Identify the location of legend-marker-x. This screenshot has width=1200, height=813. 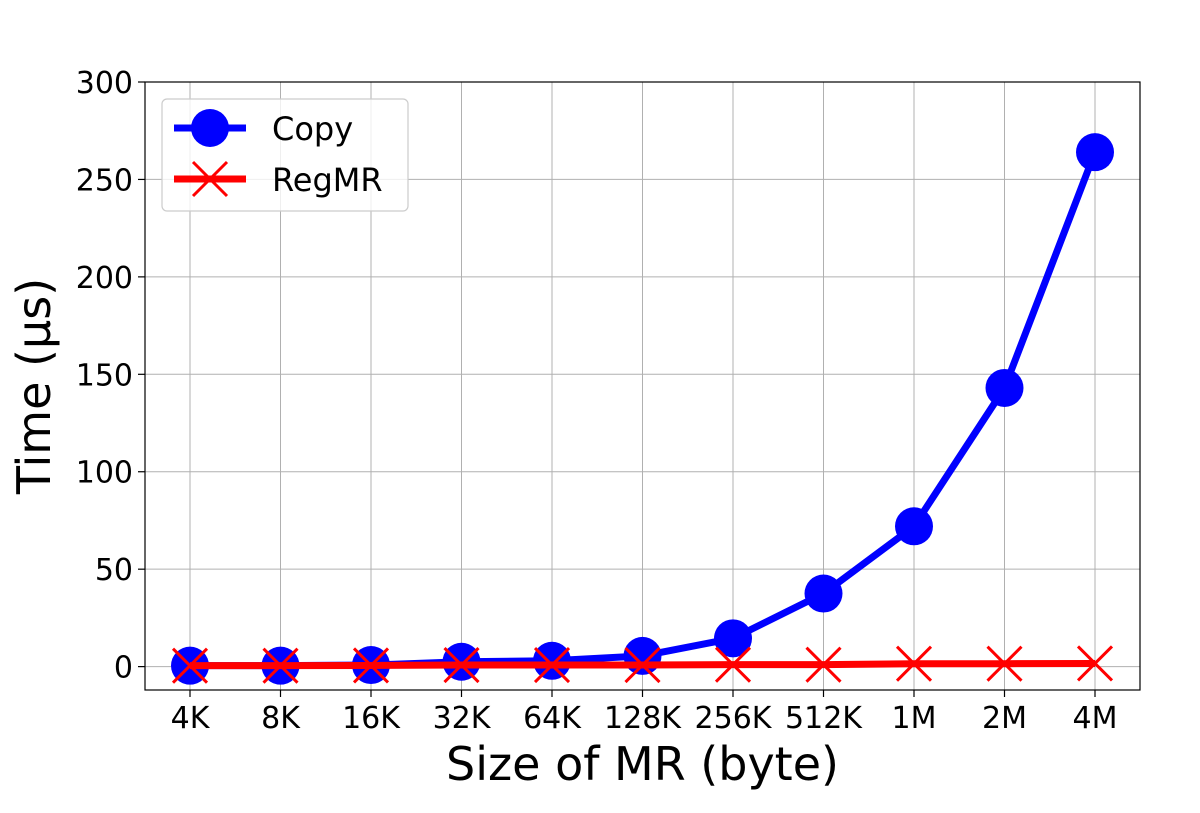
(210, 179).